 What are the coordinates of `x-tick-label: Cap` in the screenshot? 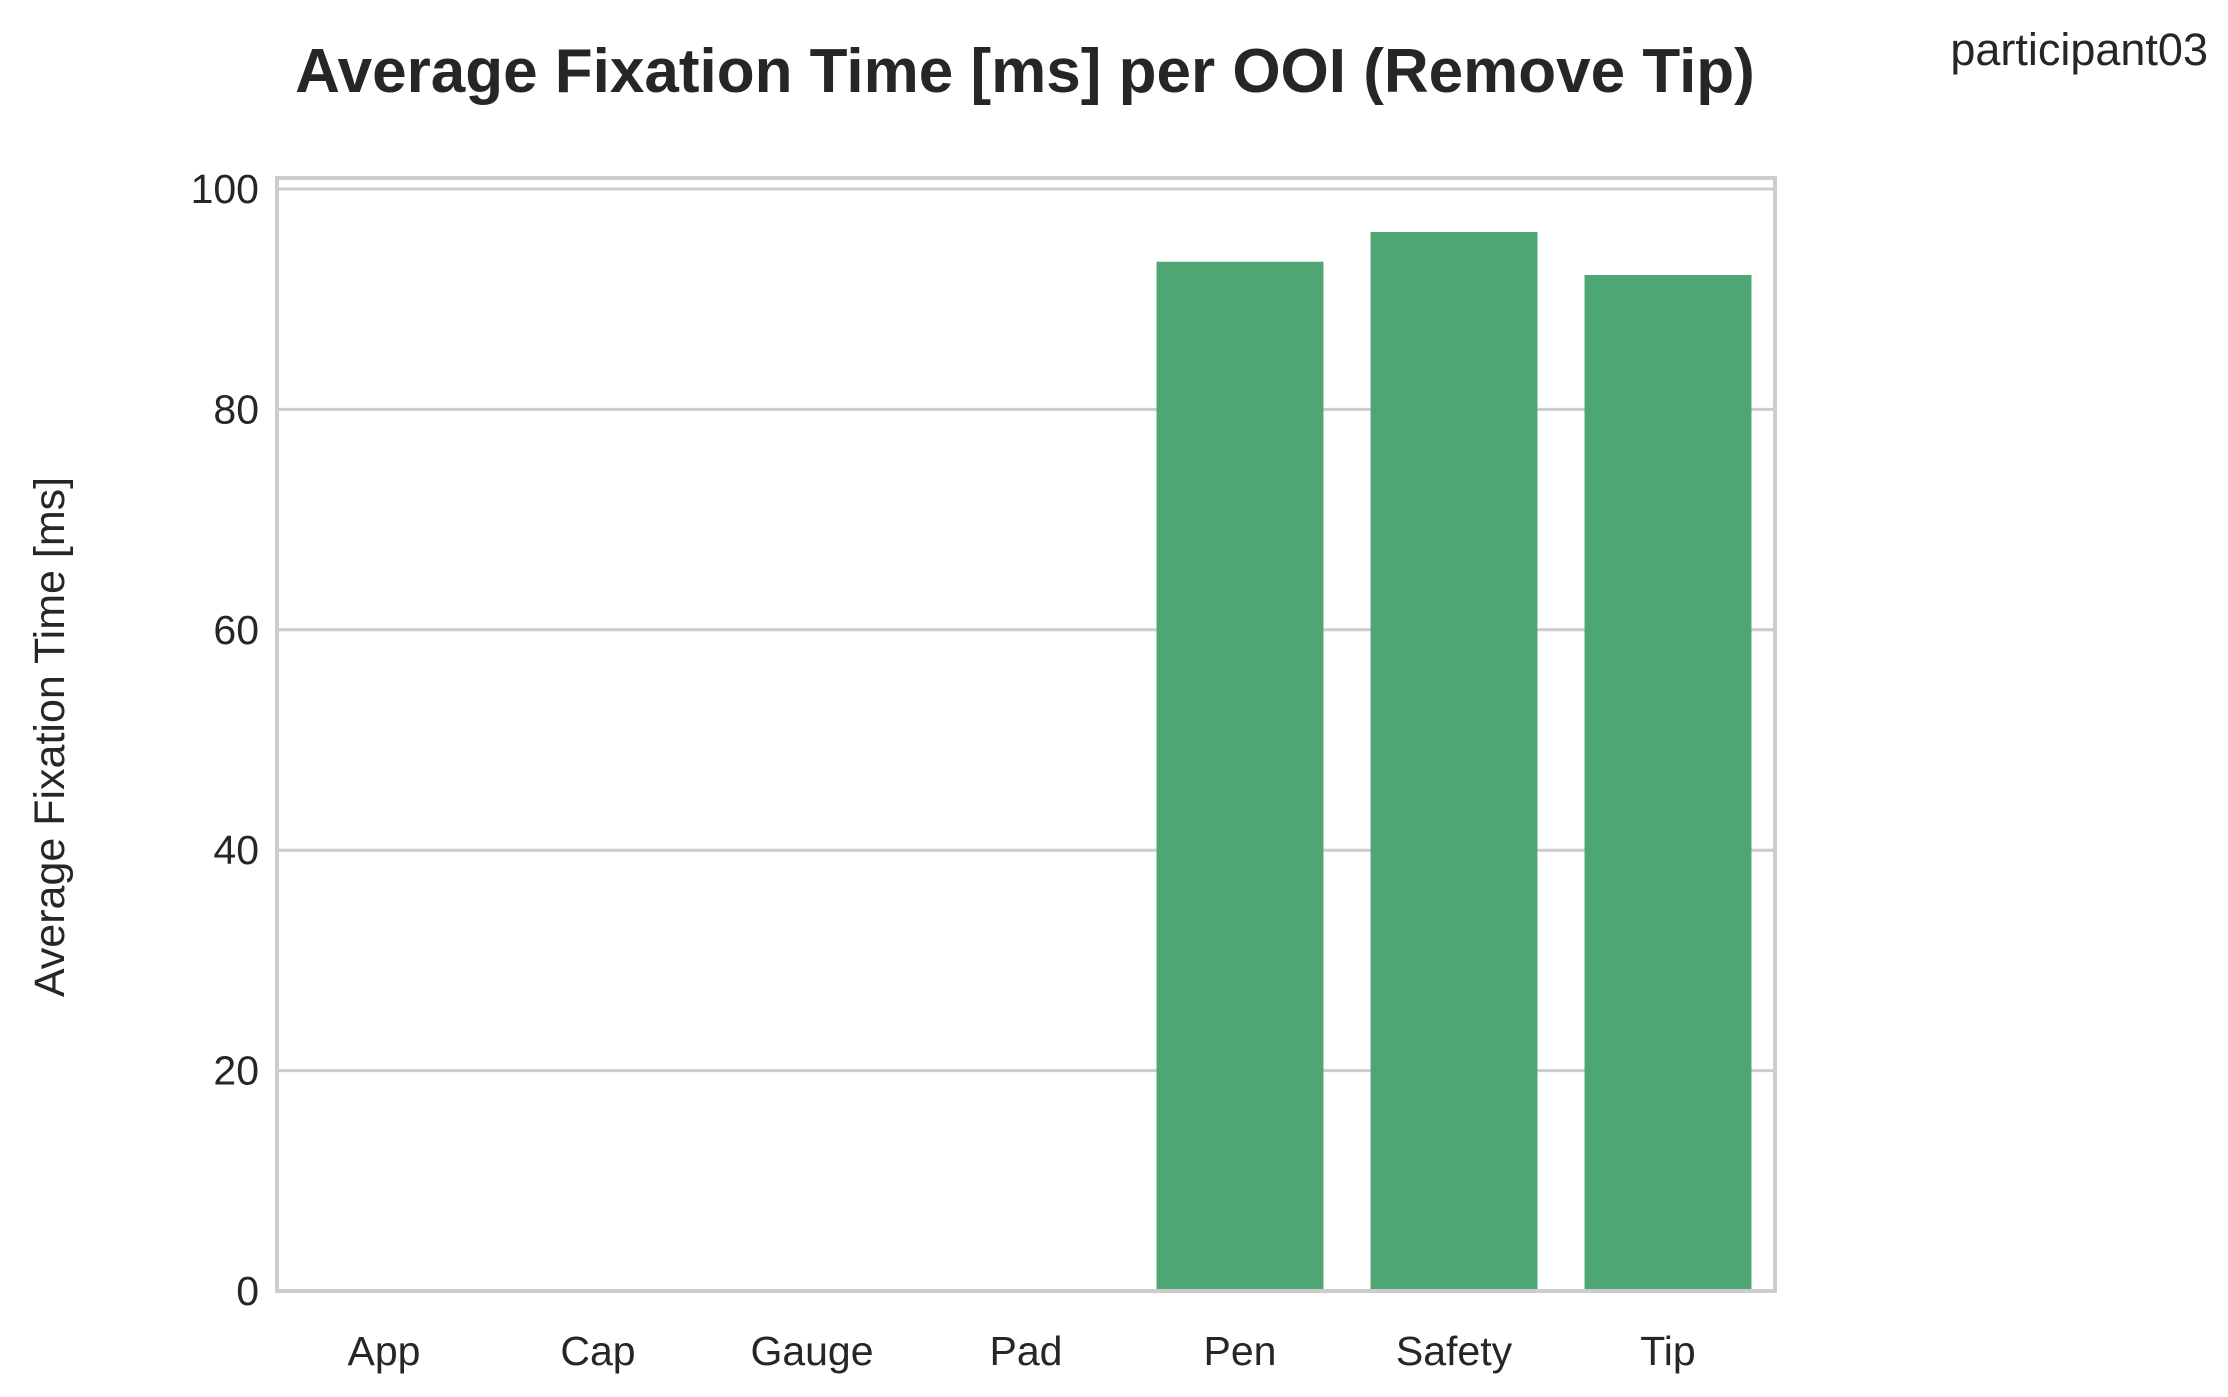 It's located at (597, 1351).